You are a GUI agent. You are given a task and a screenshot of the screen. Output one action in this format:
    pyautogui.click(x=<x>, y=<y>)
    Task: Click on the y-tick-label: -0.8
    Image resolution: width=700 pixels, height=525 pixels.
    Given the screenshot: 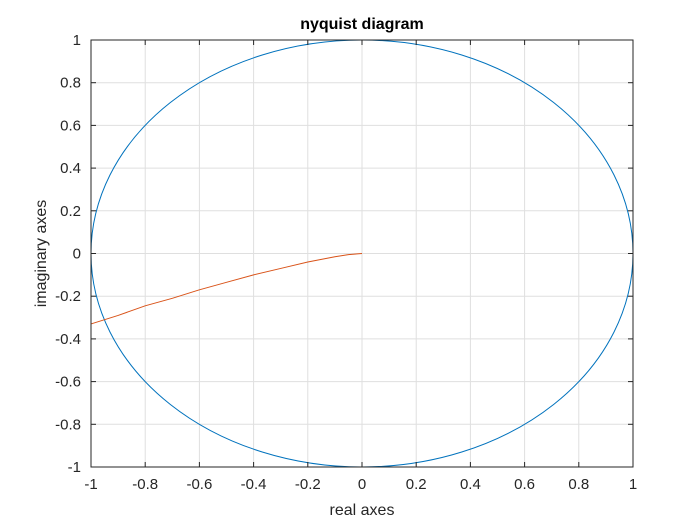 What is the action you would take?
    pyautogui.click(x=68, y=424)
    